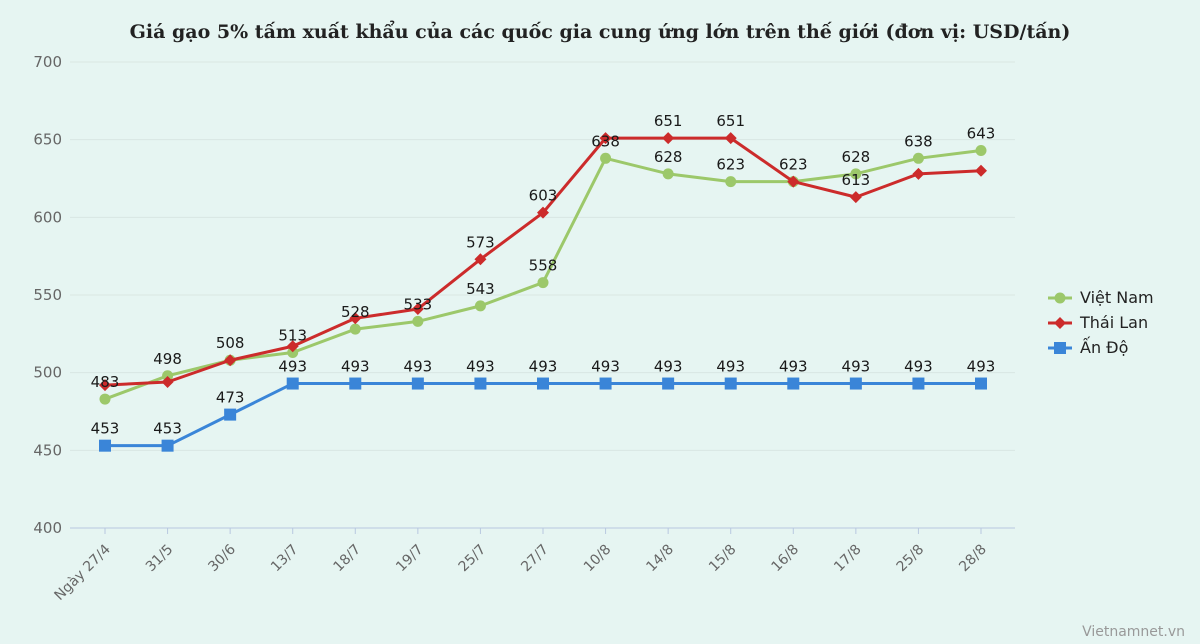 This screenshot has width=1200, height=644. What do you see at coordinates (480, 289) in the screenshot?
I see `data-label: 543` at bounding box center [480, 289].